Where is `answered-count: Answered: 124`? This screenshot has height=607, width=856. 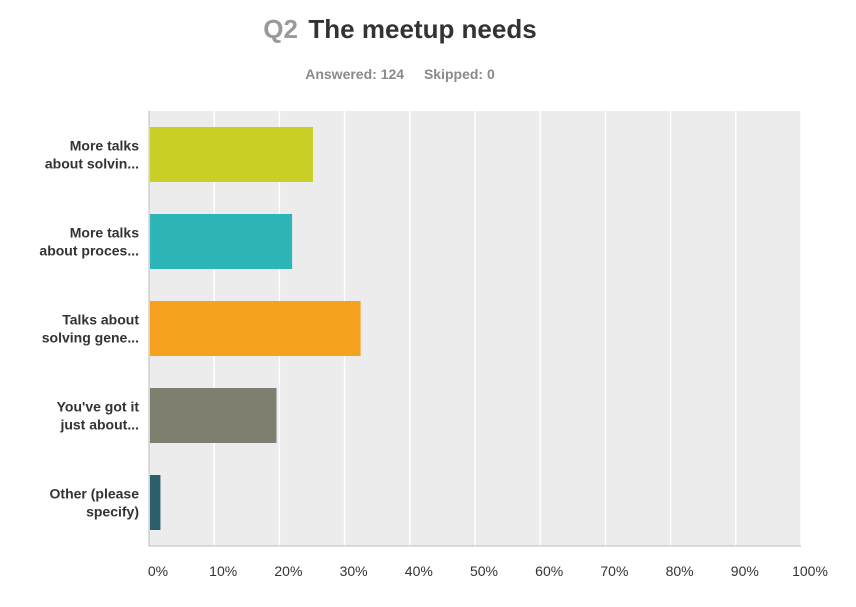 answered-count: Answered: 124 is located at coordinates (355, 74).